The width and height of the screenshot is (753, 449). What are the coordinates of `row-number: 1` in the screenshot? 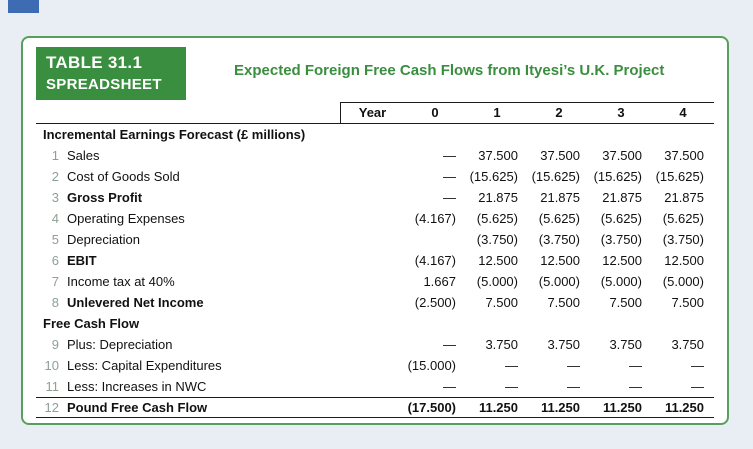 It's located at (55, 156).